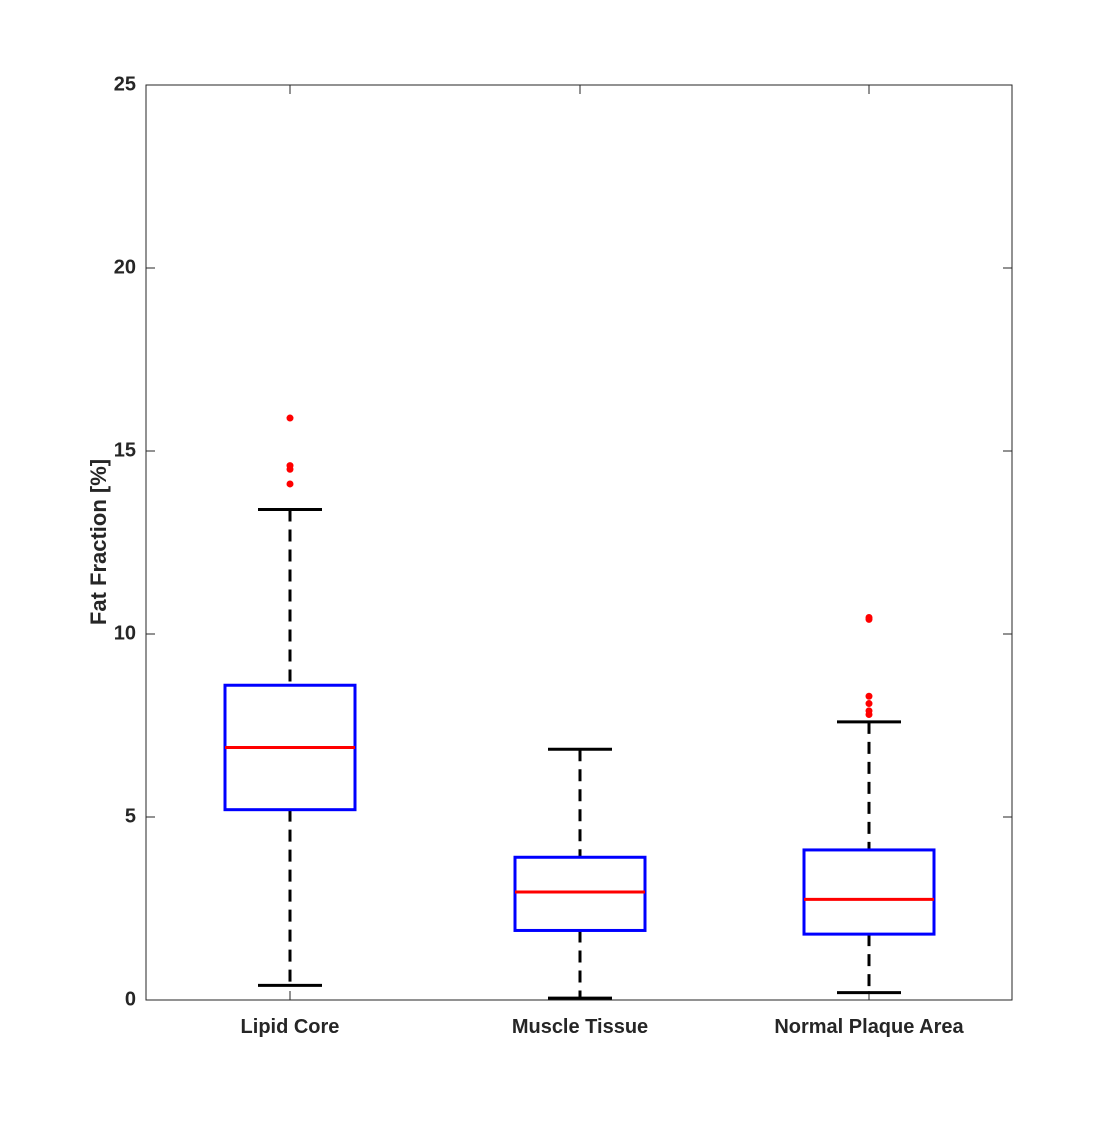  Describe the element at coordinates (125, 633) in the screenshot. I see `y-tick-label: 10` at that location.